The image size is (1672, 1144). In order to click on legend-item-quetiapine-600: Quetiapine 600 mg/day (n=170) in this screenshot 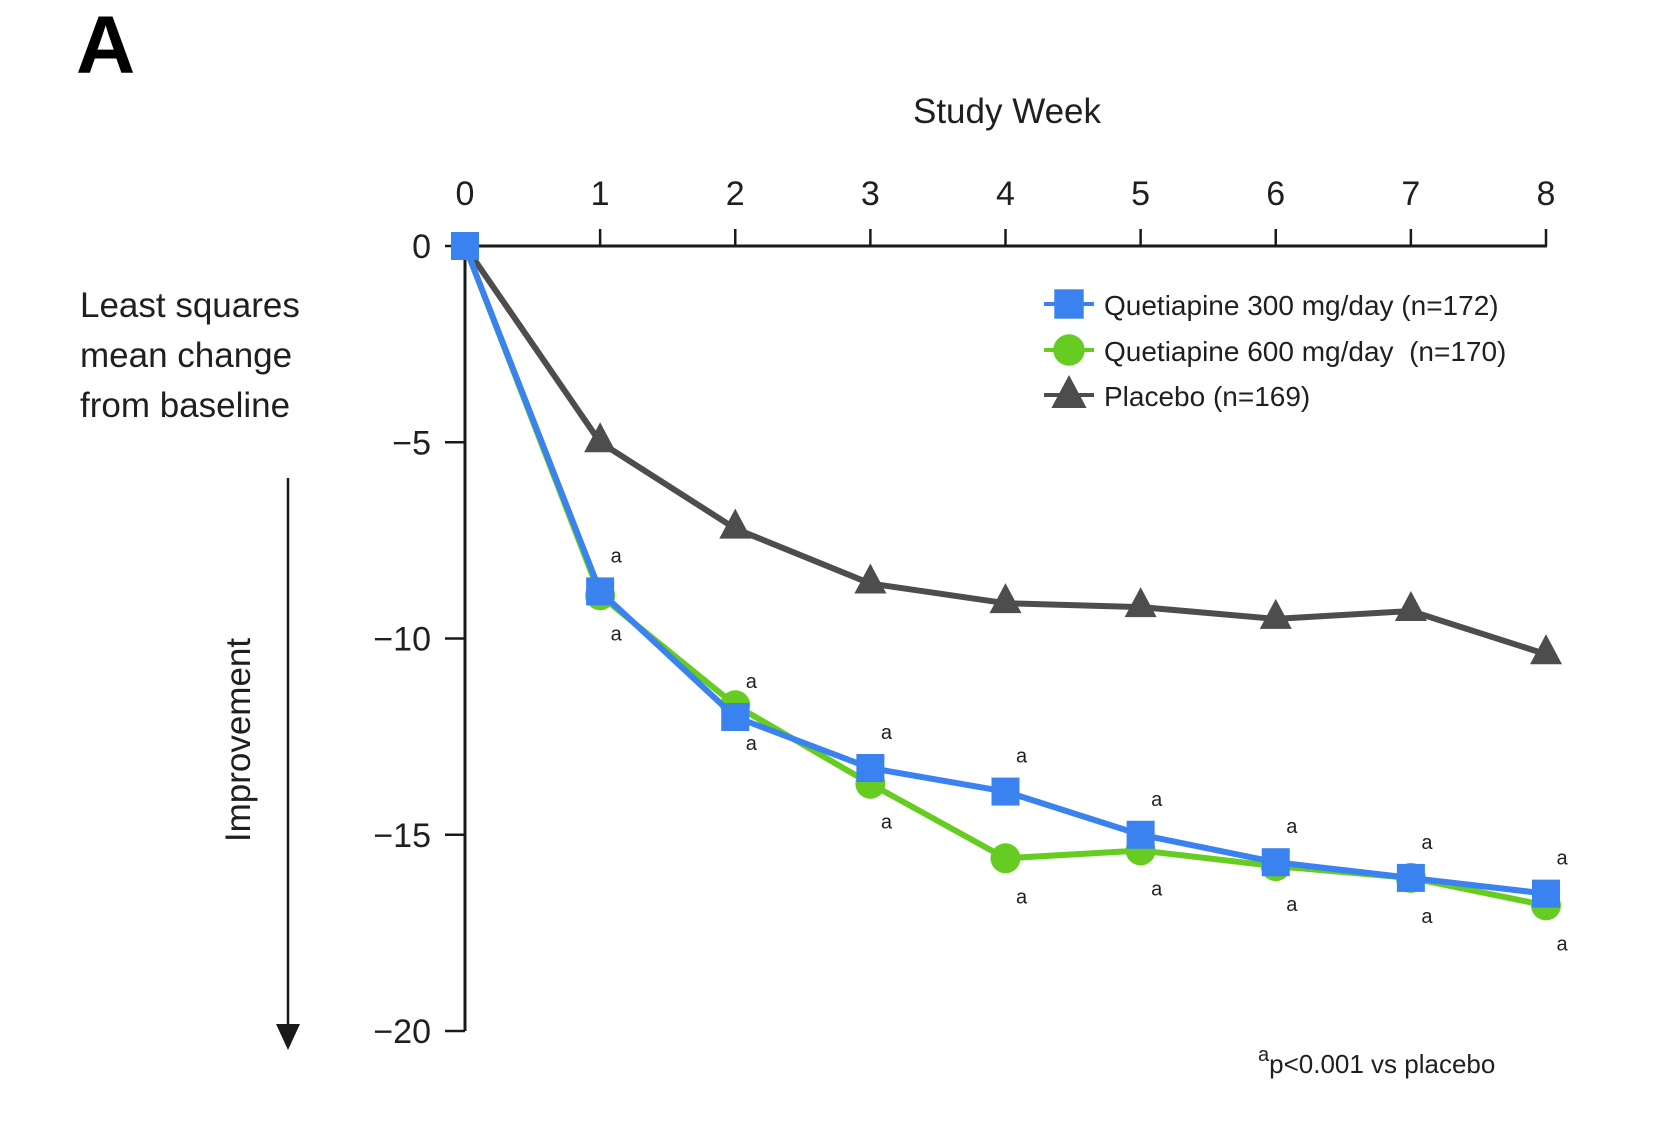, I will do `click(1275, 350)`.